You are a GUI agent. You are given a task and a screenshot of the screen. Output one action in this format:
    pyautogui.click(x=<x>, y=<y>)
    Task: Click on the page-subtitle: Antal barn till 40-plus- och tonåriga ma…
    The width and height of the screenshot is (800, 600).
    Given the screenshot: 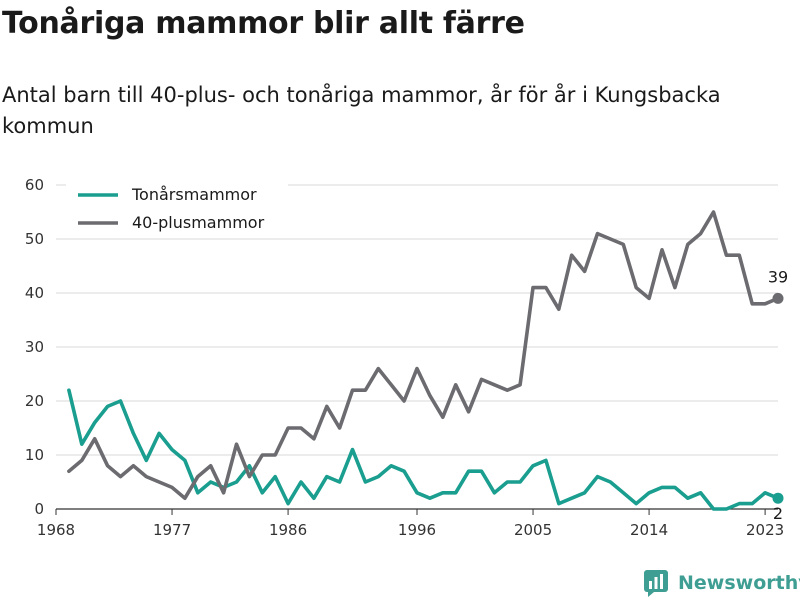 What is the action you would take?
    pyautogui.click(x=361, y=110)
    